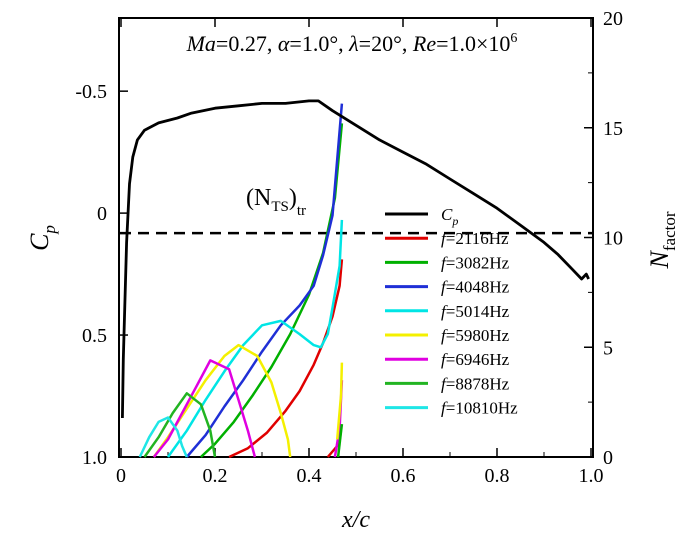 This screenshot has height=538, width=700. I want to click on right-axis-label-sub: factor, so click(669, 231).